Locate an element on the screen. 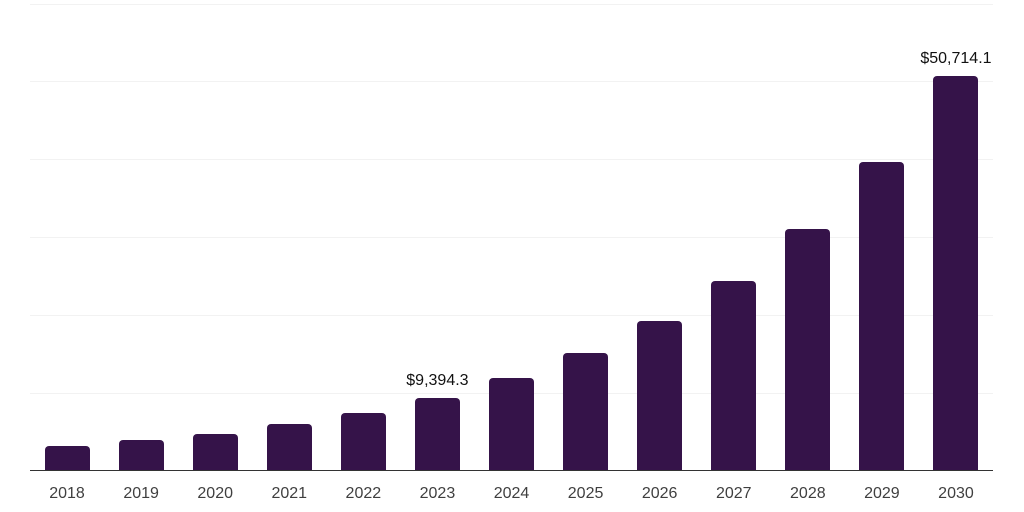 This screenshot has width=1024, height=512. value-label-2030: $50,714.1 is located at coordinates (956, 59).